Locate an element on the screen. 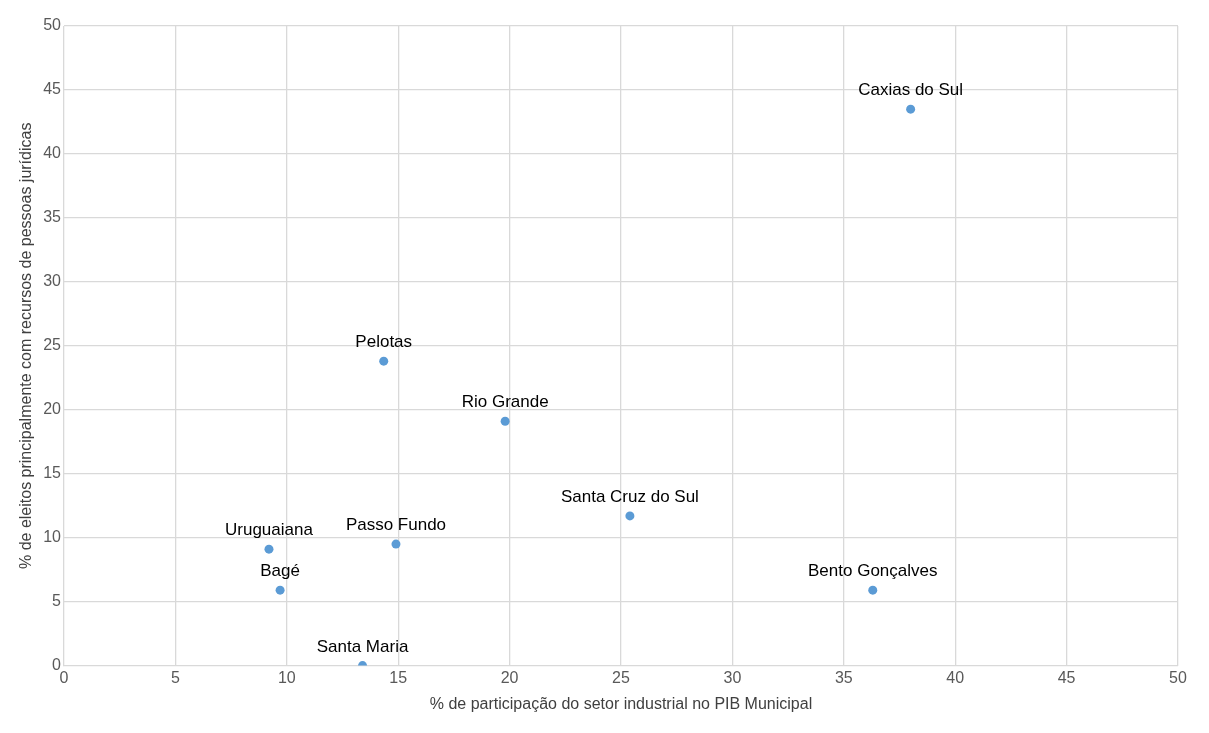  x-tick-label: 50 is located at coordinates (1178, 677).